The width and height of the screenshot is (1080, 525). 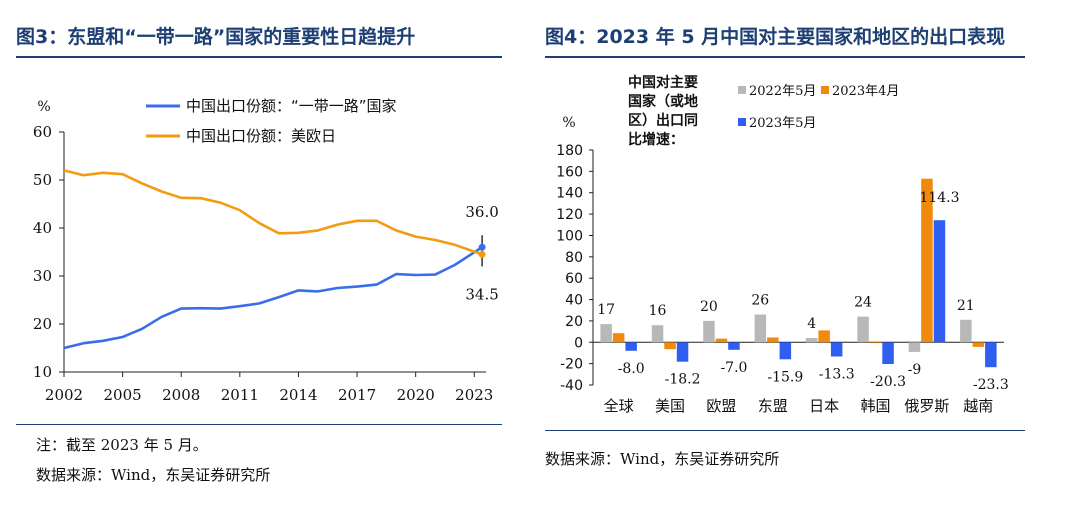 What do you see at coordinates (571, 386) in the screenshot?
I see `y-tick-label: -40` at bounding box center [571, 386].